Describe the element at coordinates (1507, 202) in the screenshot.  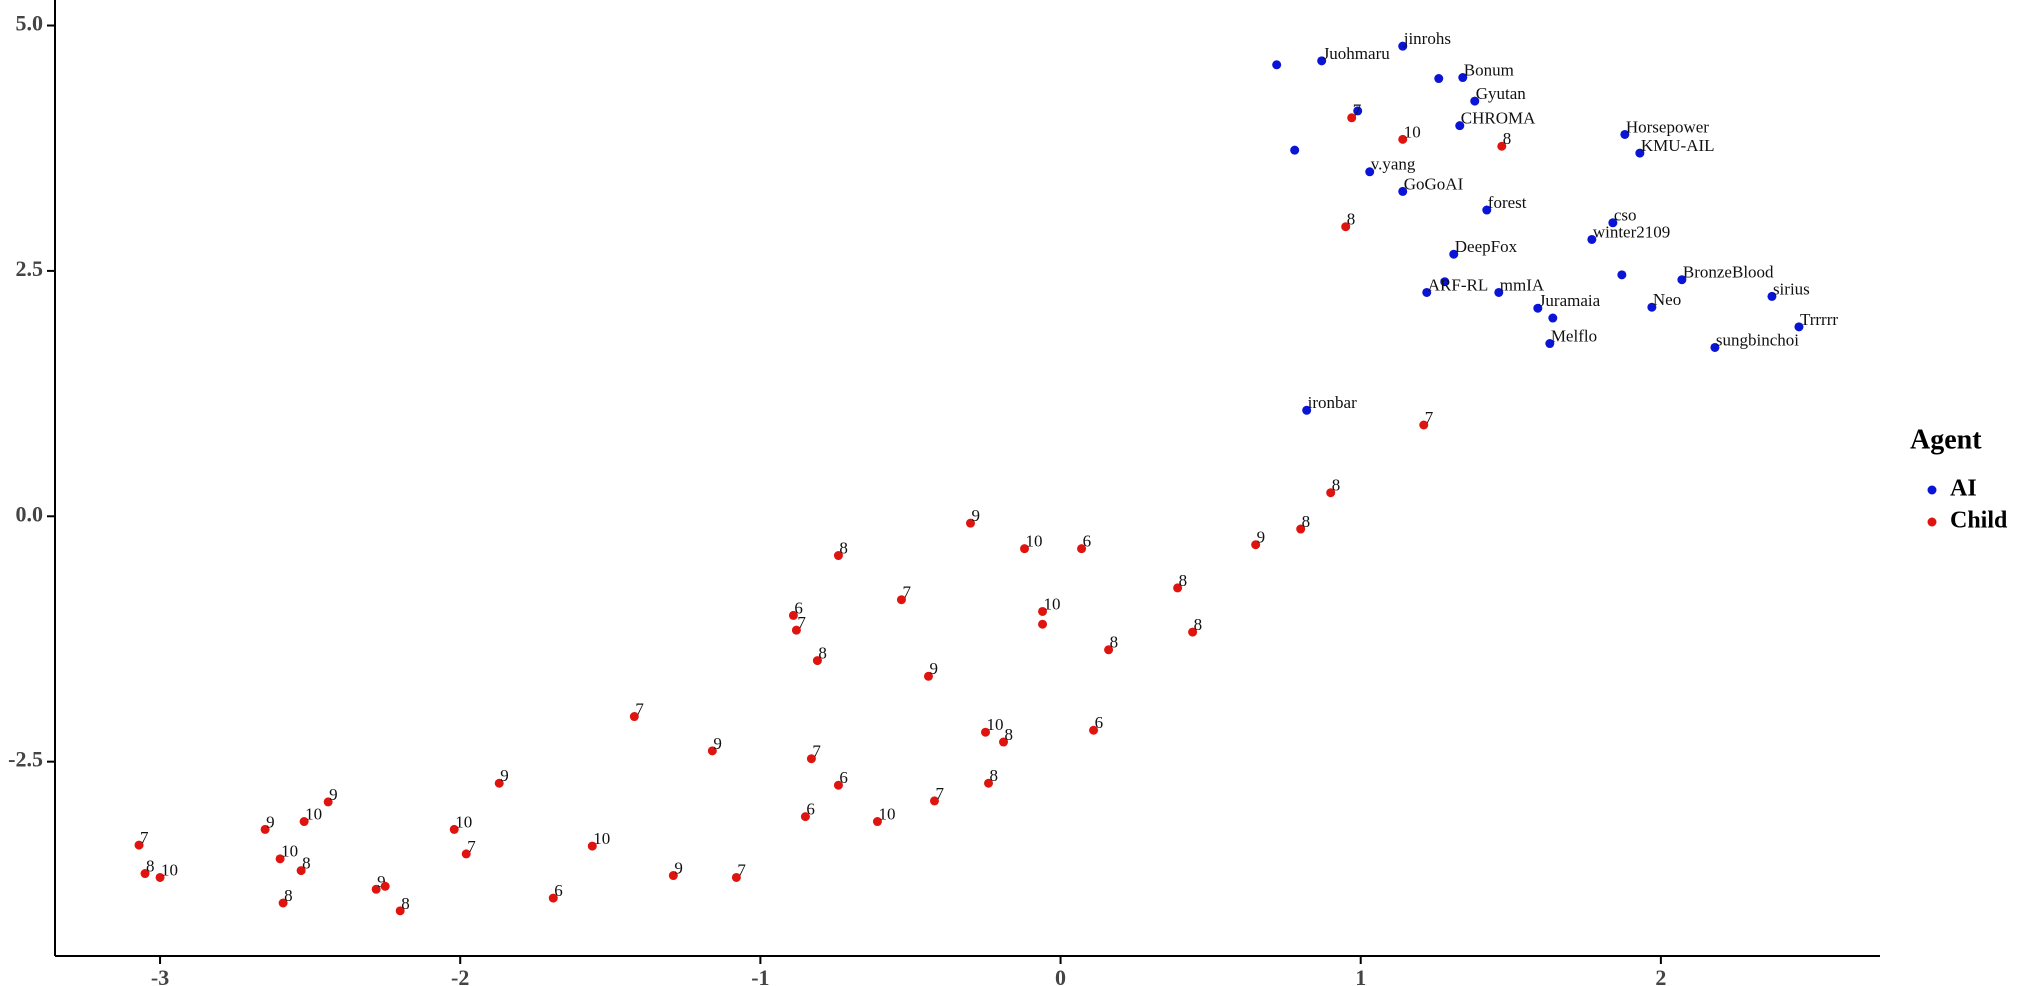
I see `point-label: forest` at that location.